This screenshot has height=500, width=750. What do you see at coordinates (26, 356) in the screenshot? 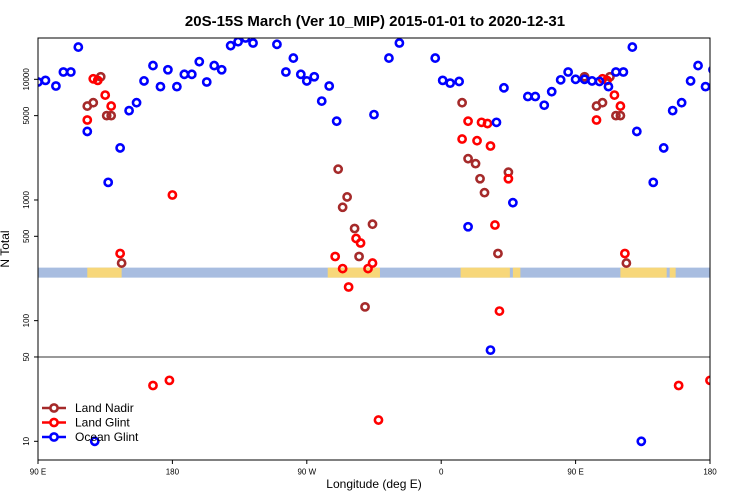
I see `y-tick-label: 50` at bounding box center [26, 356].